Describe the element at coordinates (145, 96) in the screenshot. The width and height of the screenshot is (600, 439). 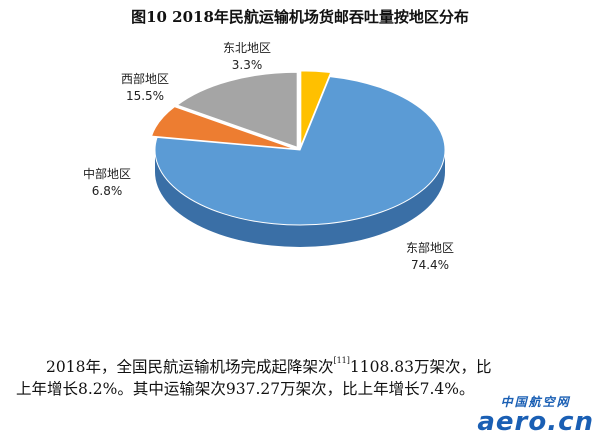
I see `slice-label-value: 15.5%` at that location.